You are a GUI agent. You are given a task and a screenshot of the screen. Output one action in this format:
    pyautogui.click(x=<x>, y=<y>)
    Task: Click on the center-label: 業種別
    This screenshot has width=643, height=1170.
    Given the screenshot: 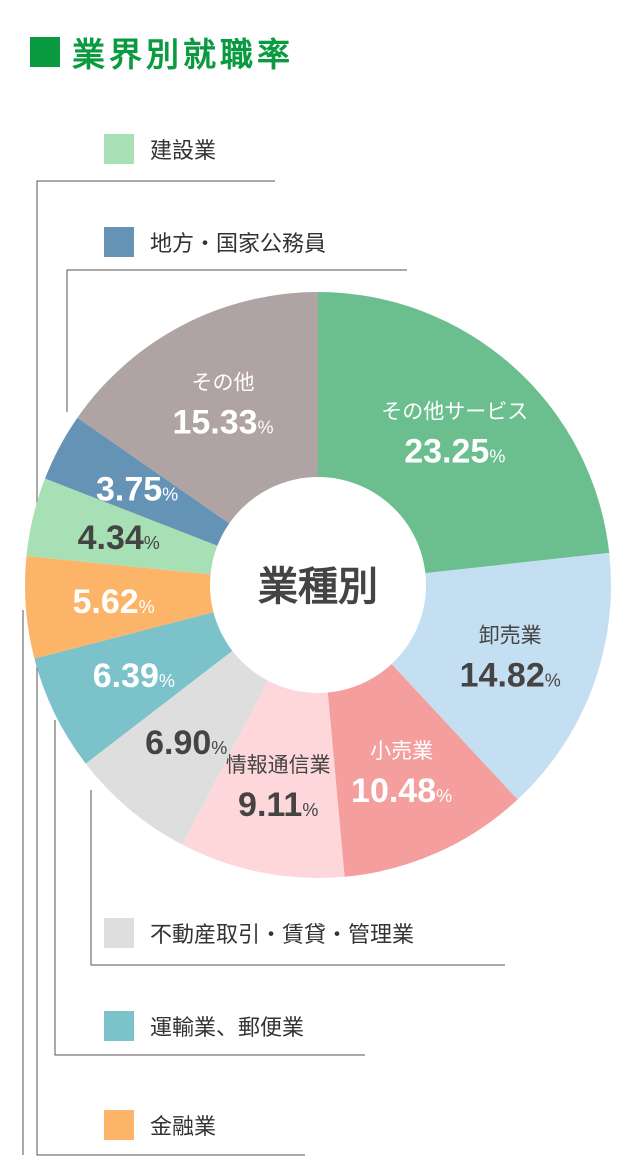 What is the action you would take?
    pyautogui.click(x=318, y=587)
    